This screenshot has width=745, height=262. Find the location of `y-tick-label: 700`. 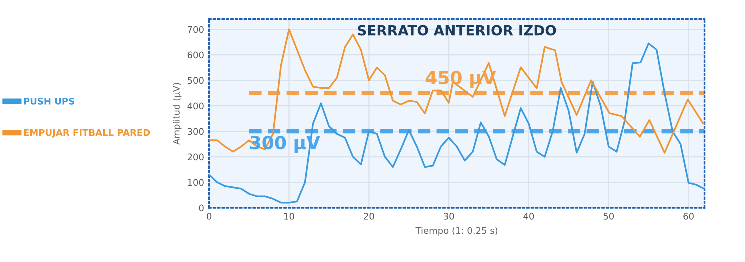

y-tick-label: 700 is located at coordinates (196, 30).